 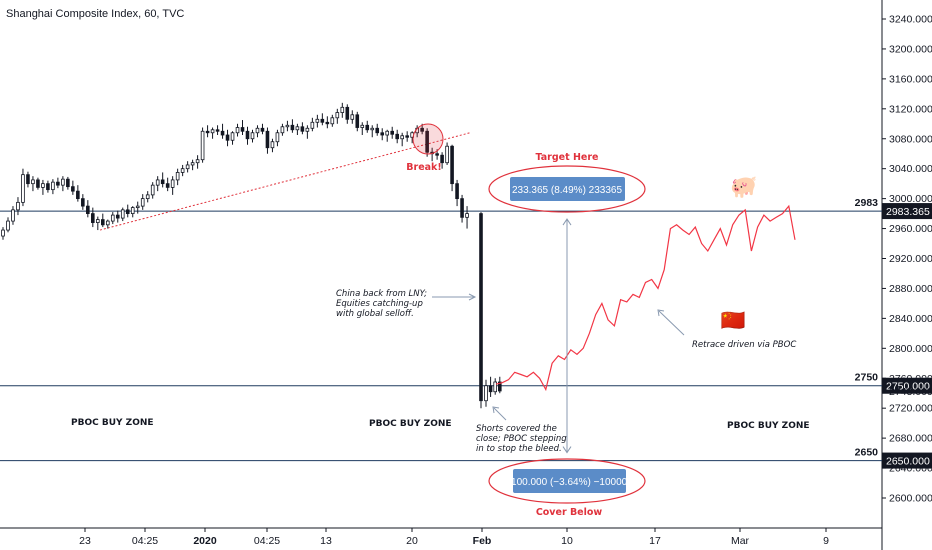 I want to click on projection-layer, so click(x=645, y=298).